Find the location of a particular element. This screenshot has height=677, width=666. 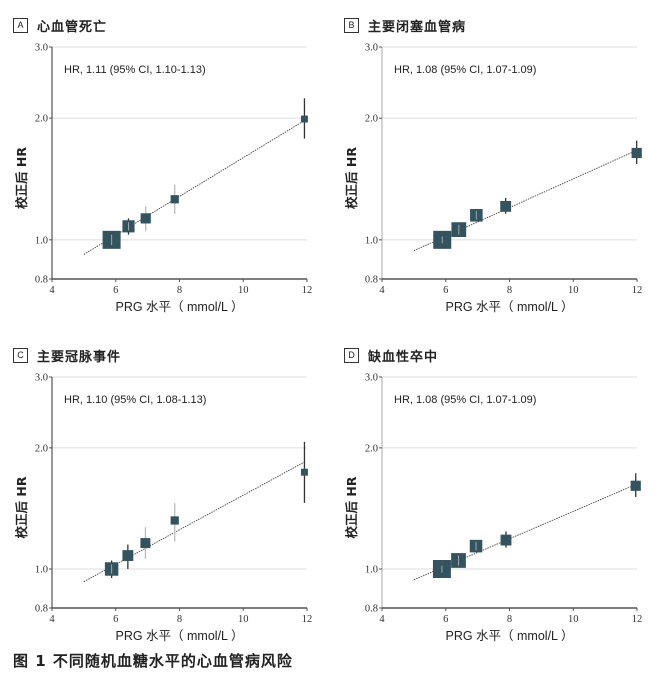

panel-header: A 心血管死亡 is located at coordinates (60, 25).